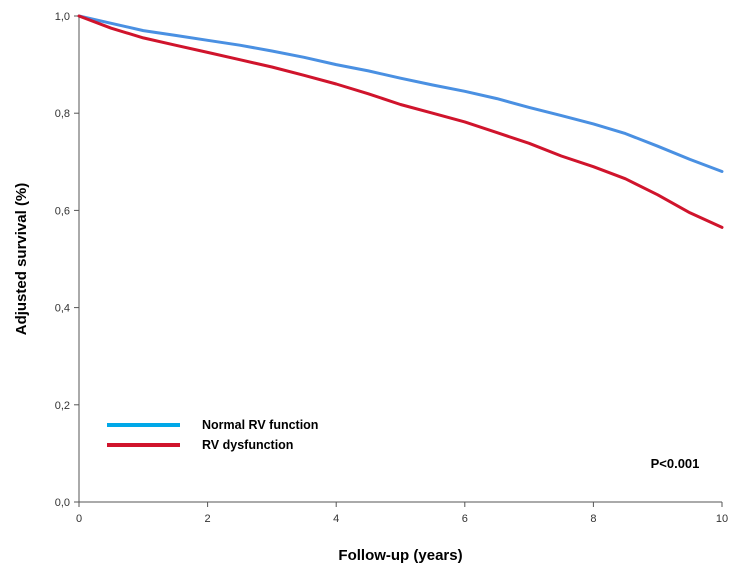  Describe the element at coordinates (247, 445) in the screenshot. I see `legend-label-rv-dysfunction: RV dysfunction` at that location.